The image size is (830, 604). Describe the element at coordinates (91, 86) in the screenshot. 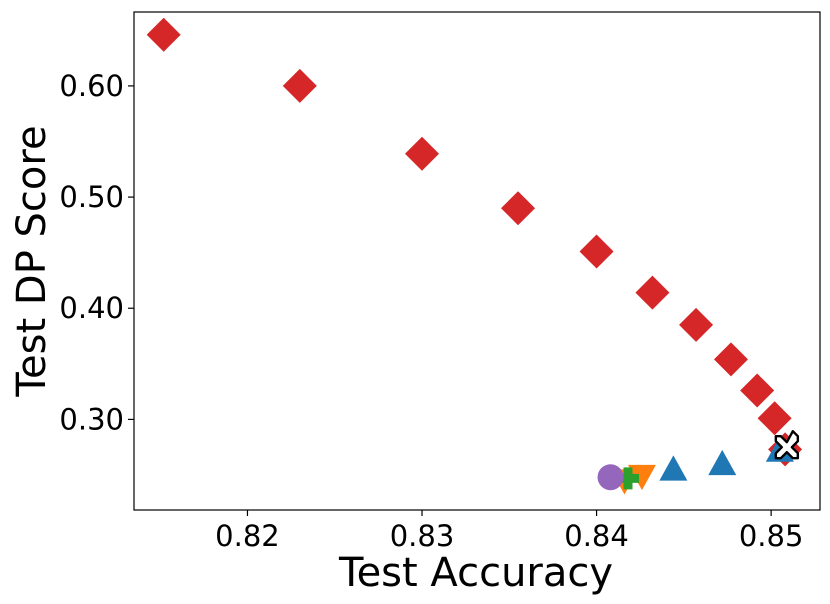

I see `y-tick-label: 0.60` at that location.